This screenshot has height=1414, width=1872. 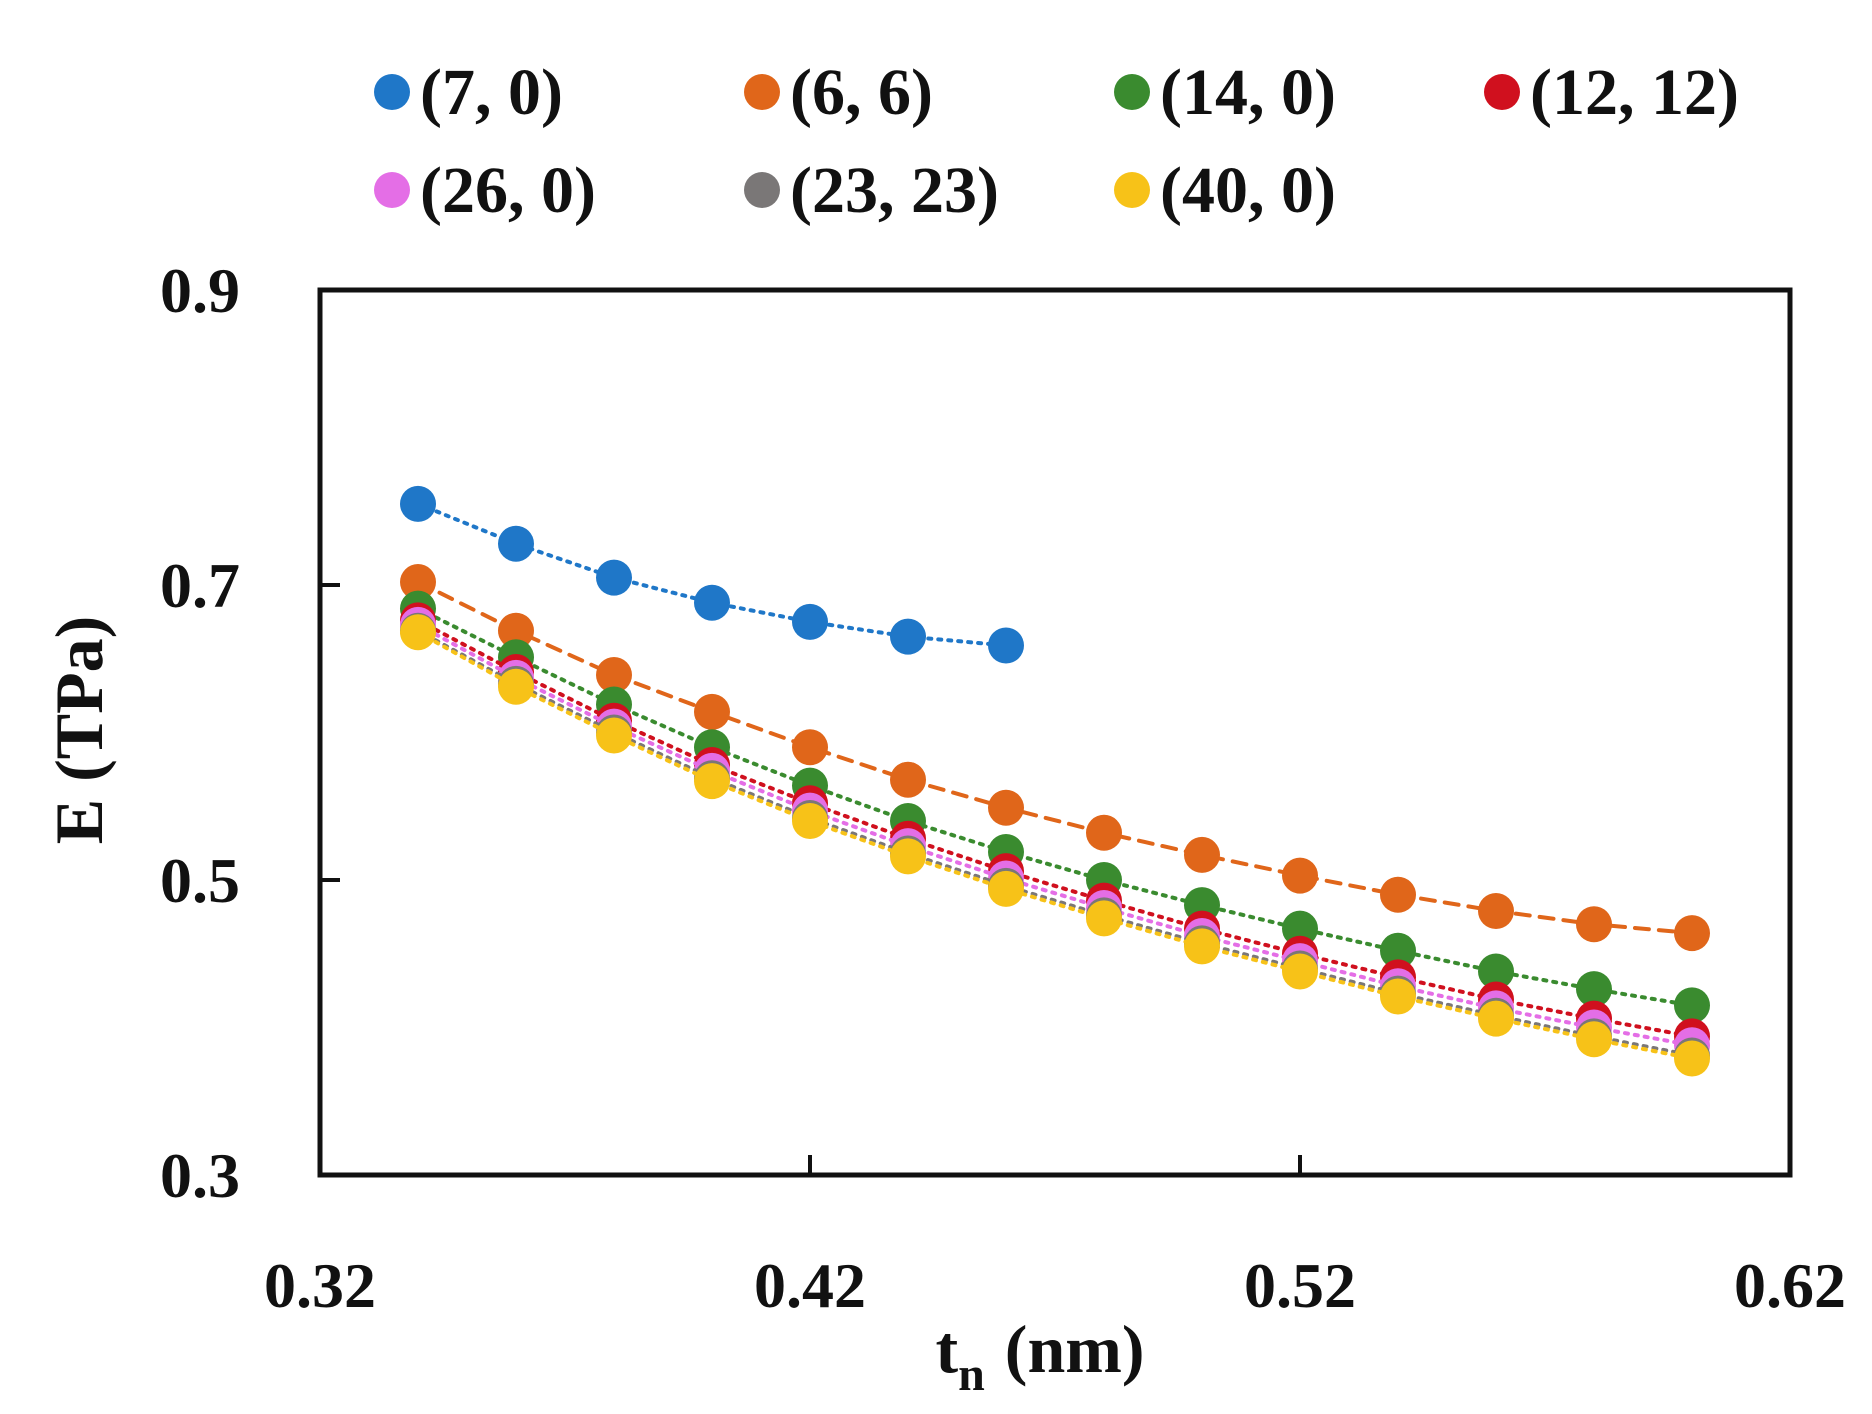 I want to click on x-tick-label: 0.32, so click(x=320, y=1285).